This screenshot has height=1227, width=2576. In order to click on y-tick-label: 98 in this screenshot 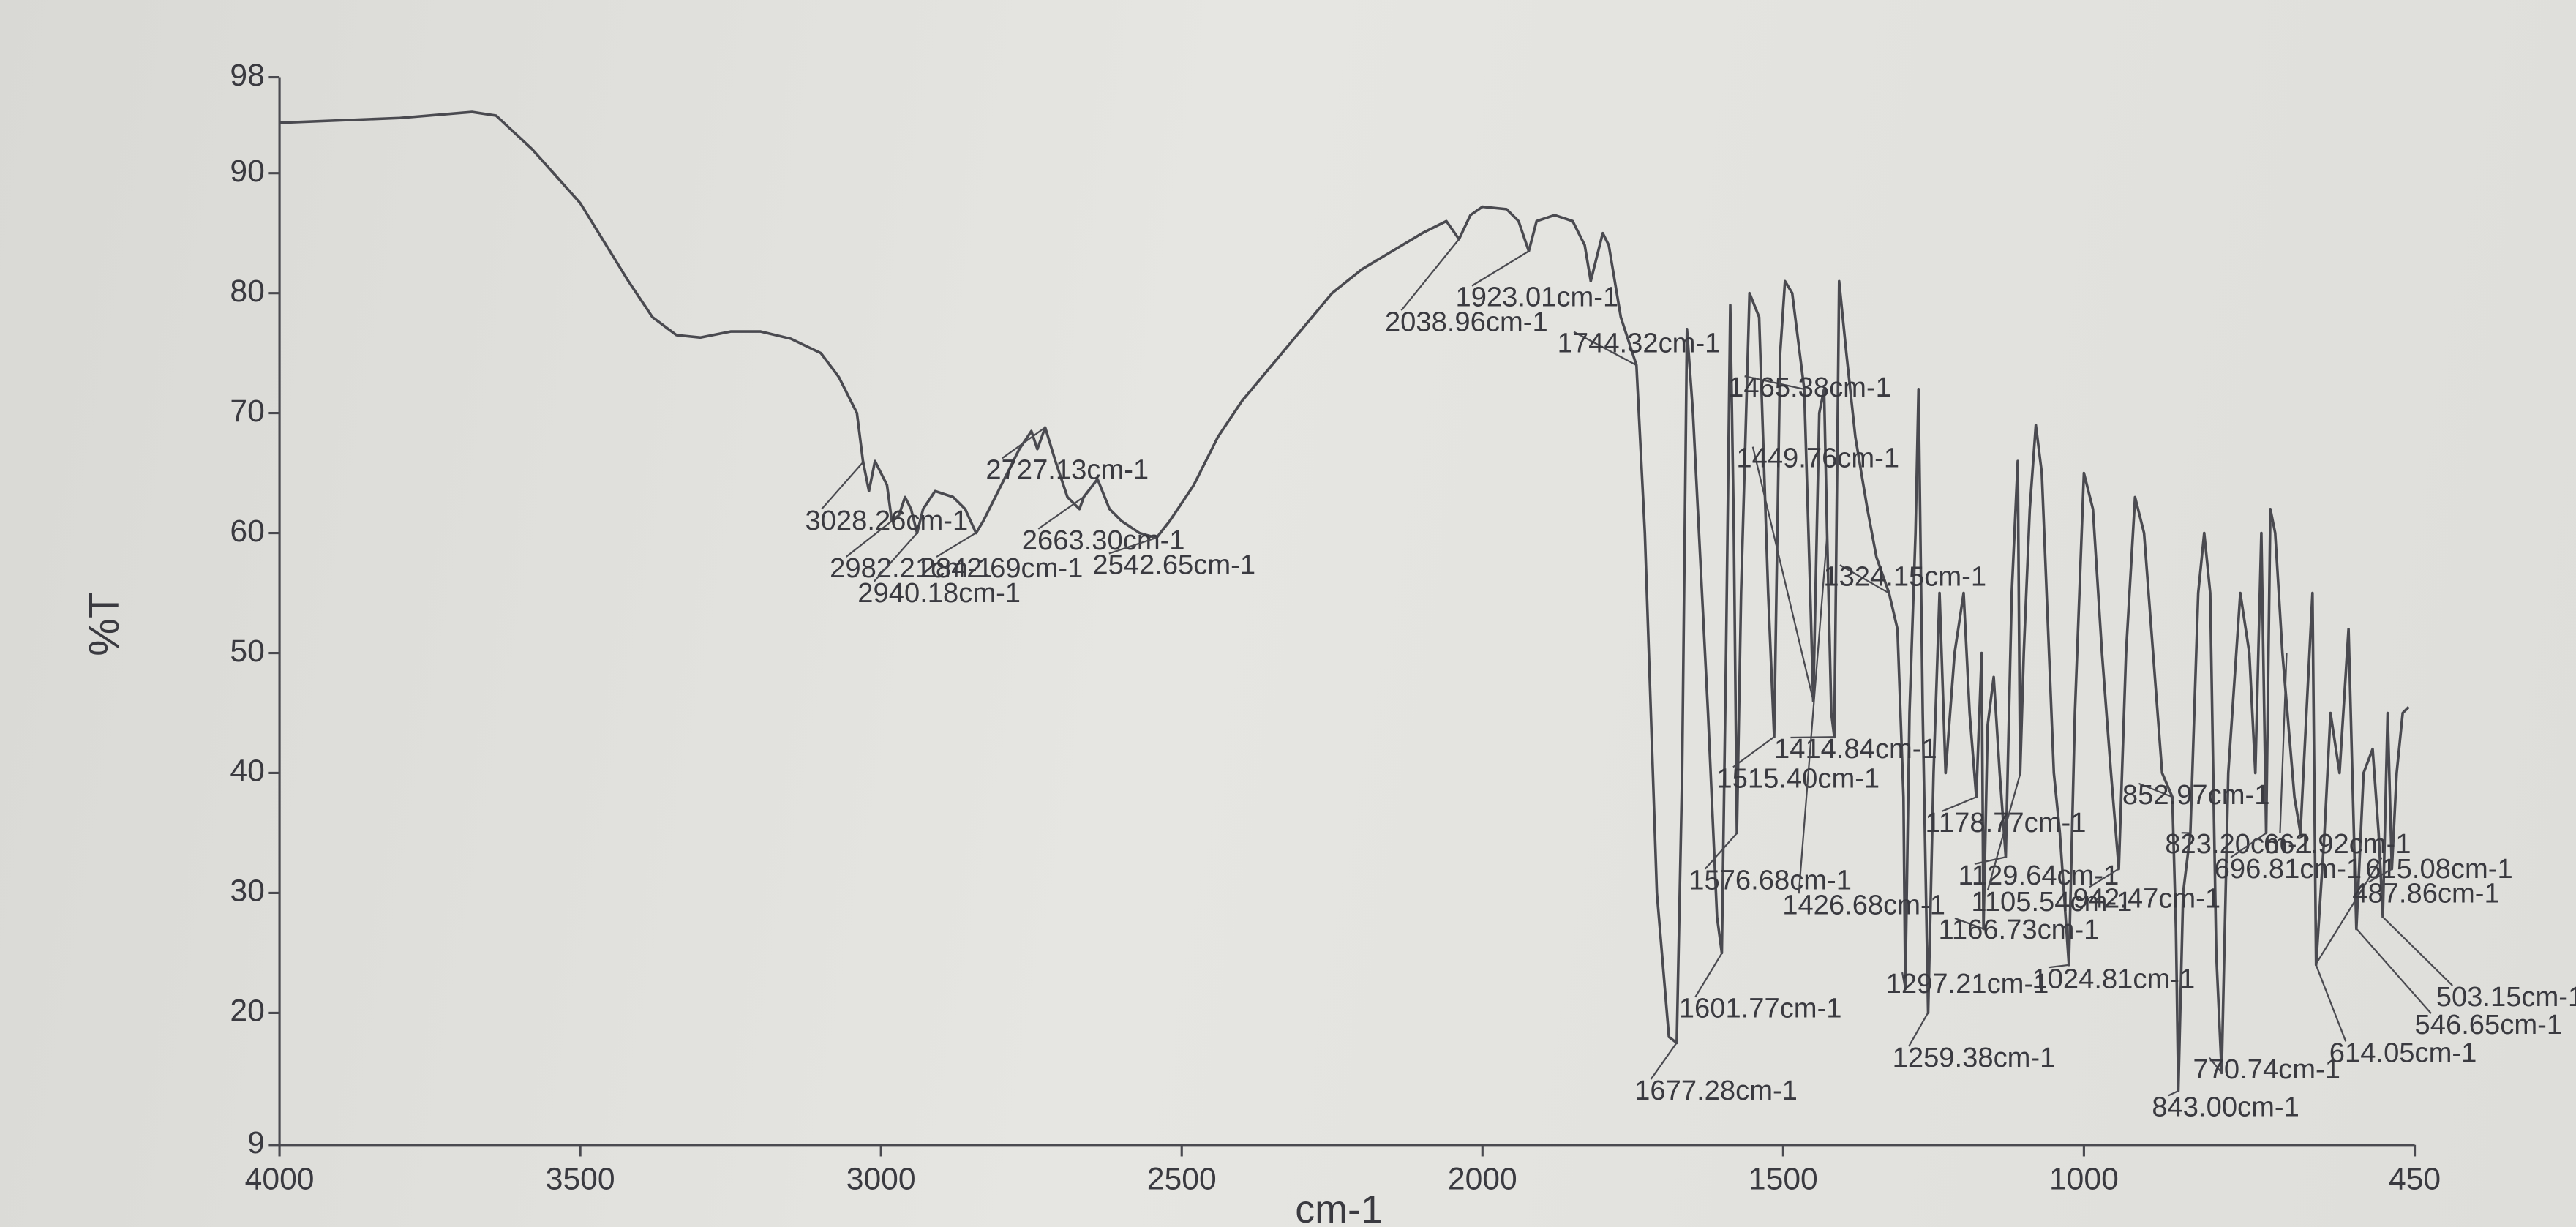, I will do `click(247, 76)`.